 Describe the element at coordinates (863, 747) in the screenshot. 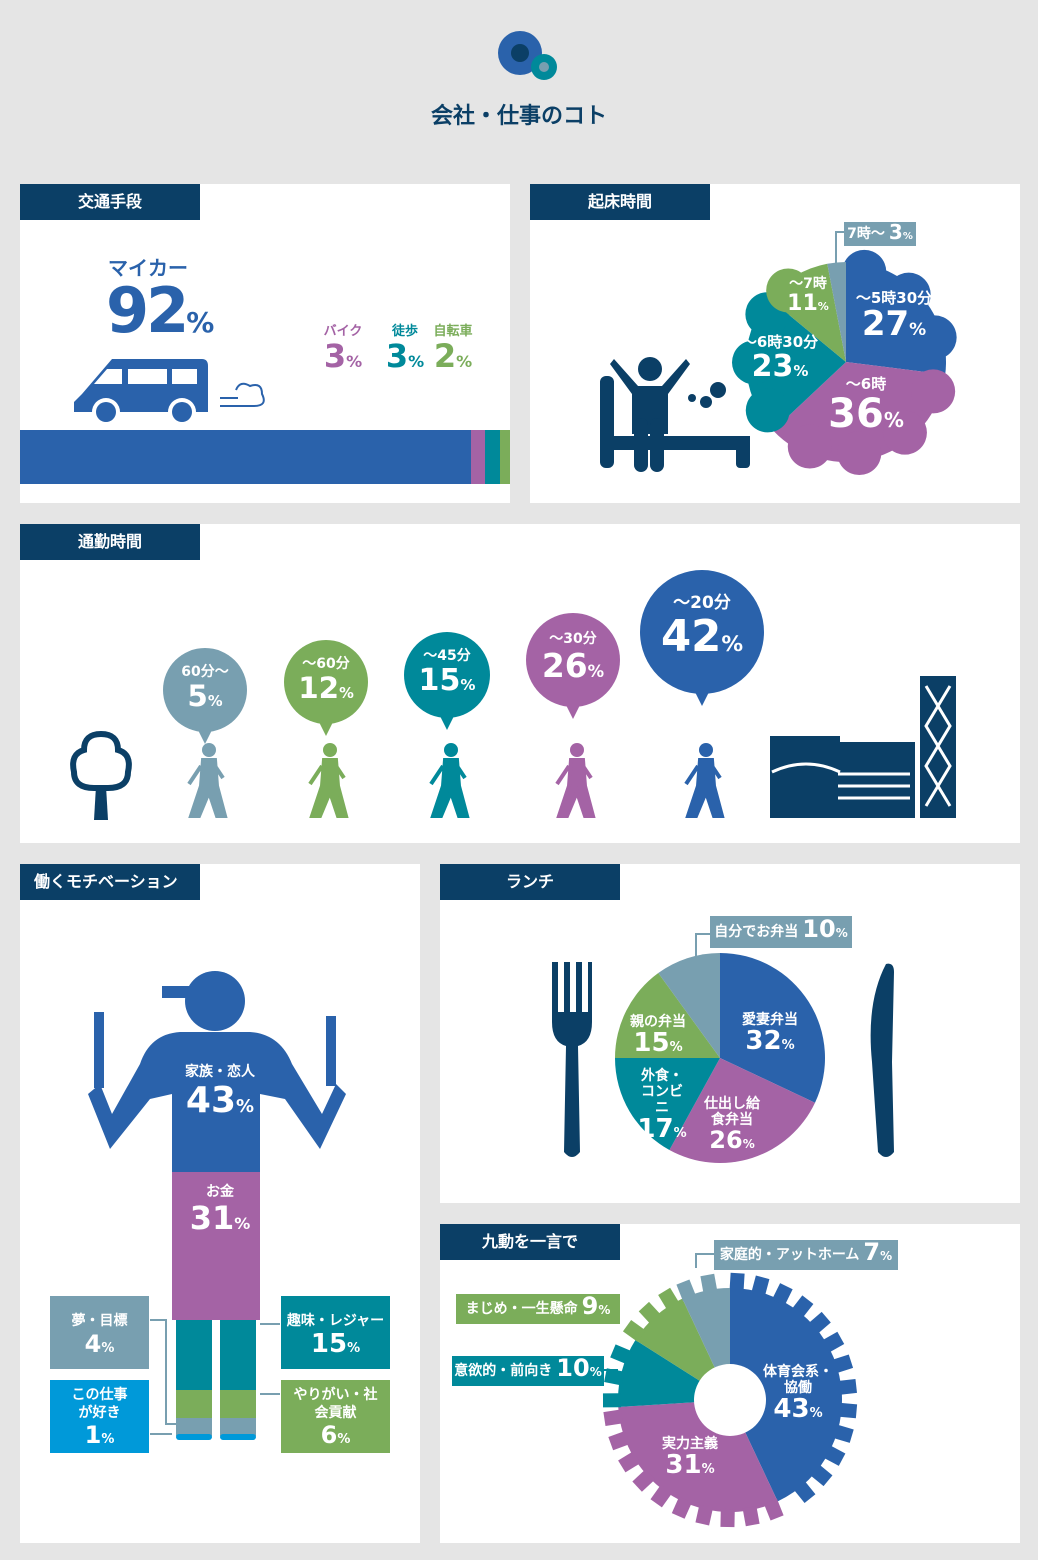

I see `factory-icon` at that location.